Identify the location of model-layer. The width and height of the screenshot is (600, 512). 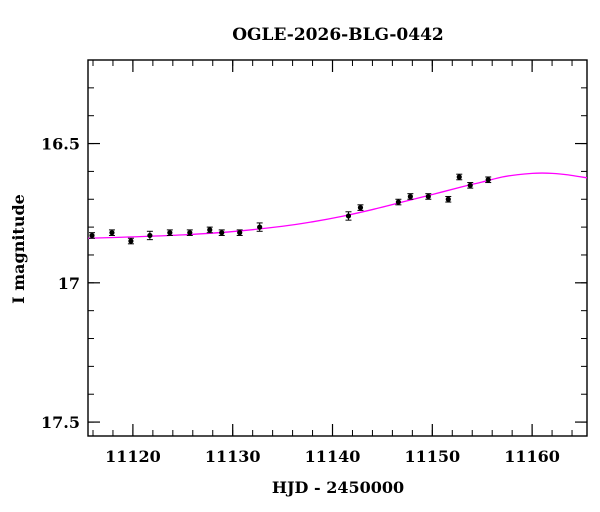
(337, 205).